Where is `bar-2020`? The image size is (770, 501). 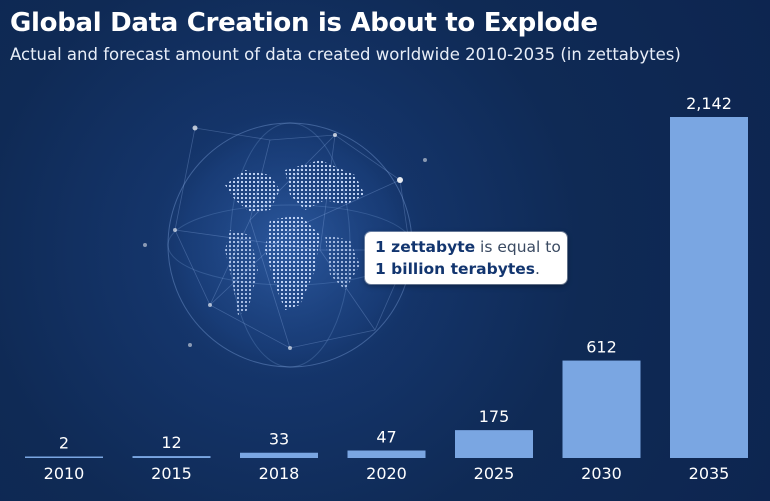
bar-2020 is located at coordinates (386, 454).